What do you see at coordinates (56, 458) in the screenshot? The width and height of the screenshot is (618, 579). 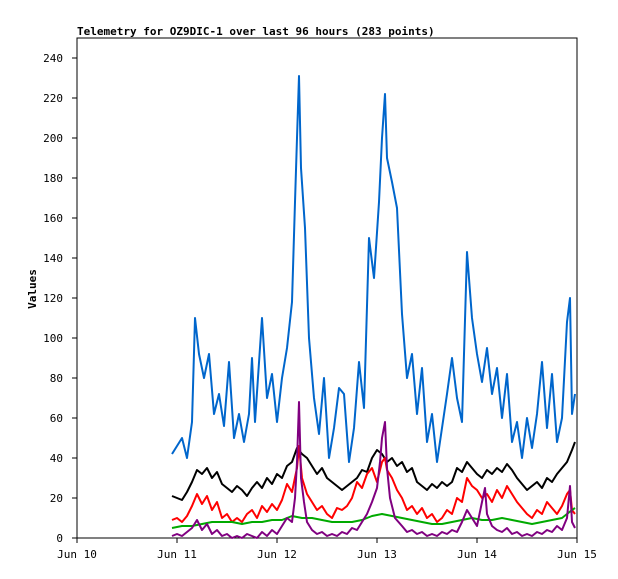 I see `y-tick-label: 40` at bounding box center [56, 458].